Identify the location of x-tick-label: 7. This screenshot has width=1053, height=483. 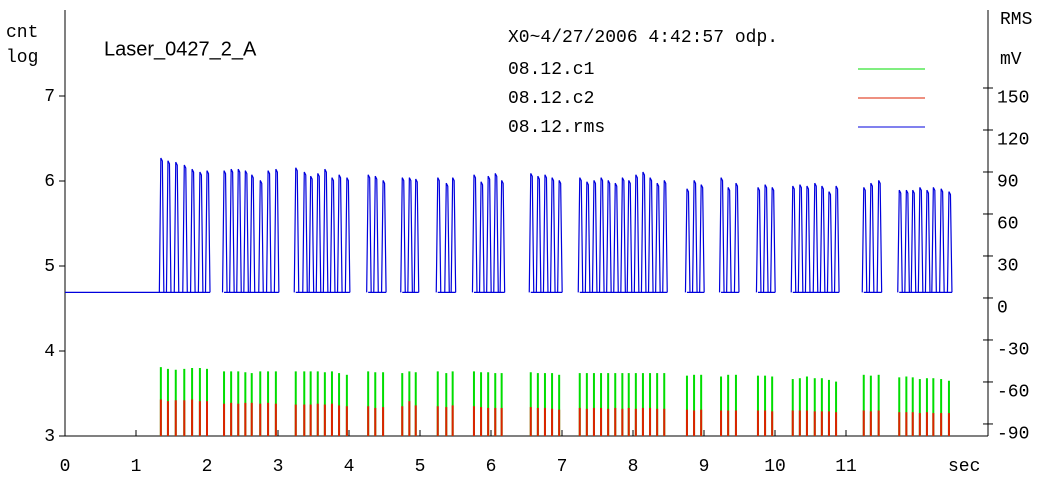
(562, 467).